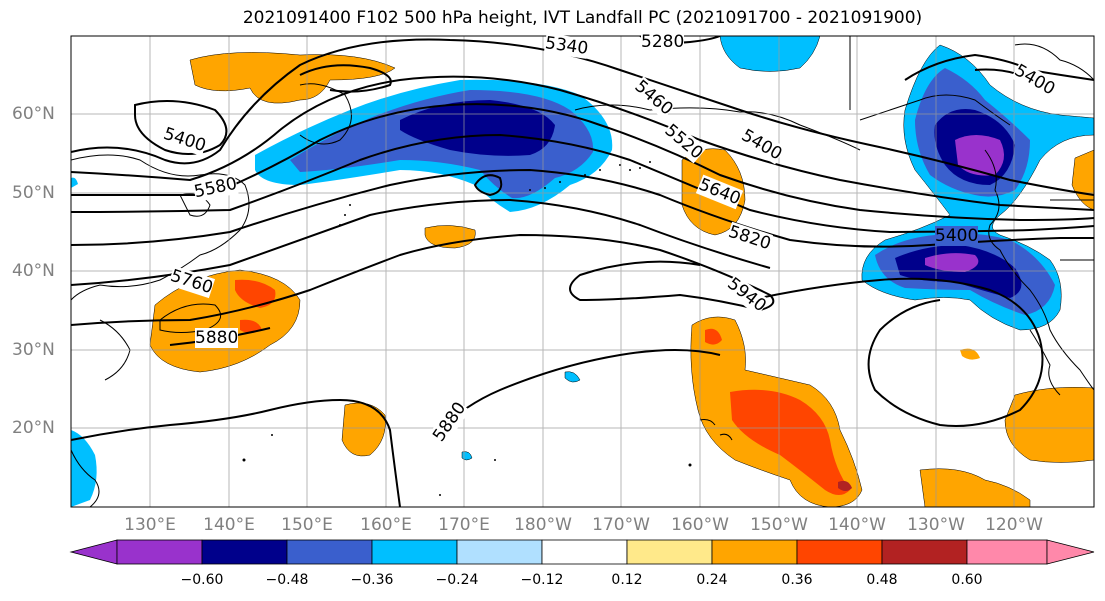 Image resolution: width=1105 pixels, height=601 pixels. Describe the element at coordinates (33, 193) in the screenshot. I see `lat-label-50n: 50°N` at that location.